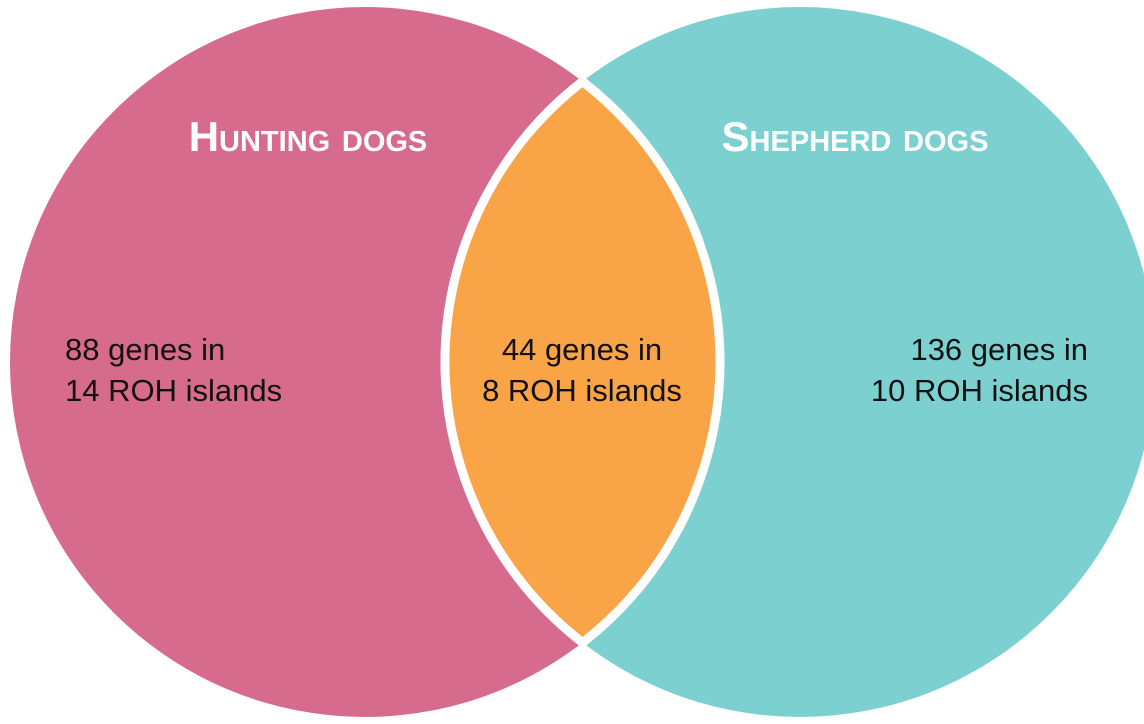 The image size is (1144, 724). I want to click on region-text: 136 genes in, so click(999, 349).